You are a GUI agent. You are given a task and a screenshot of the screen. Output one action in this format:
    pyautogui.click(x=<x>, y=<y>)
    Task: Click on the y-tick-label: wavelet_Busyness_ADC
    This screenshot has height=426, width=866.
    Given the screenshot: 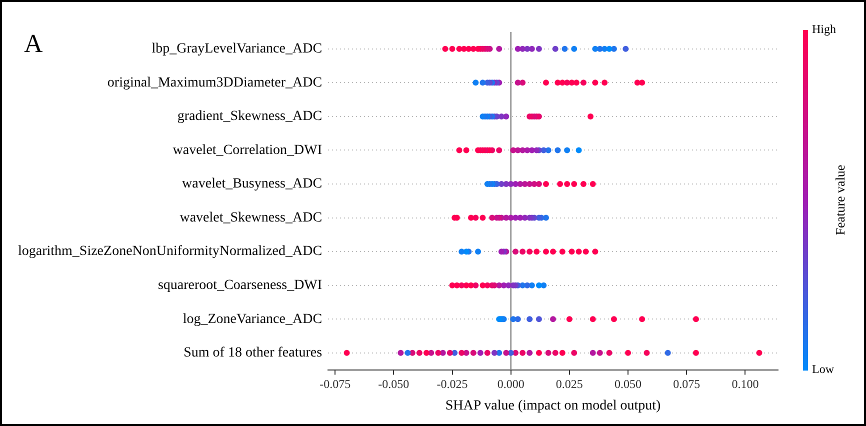 What is the action you would take?
    pyautogui.click(x=252, y=184)
    